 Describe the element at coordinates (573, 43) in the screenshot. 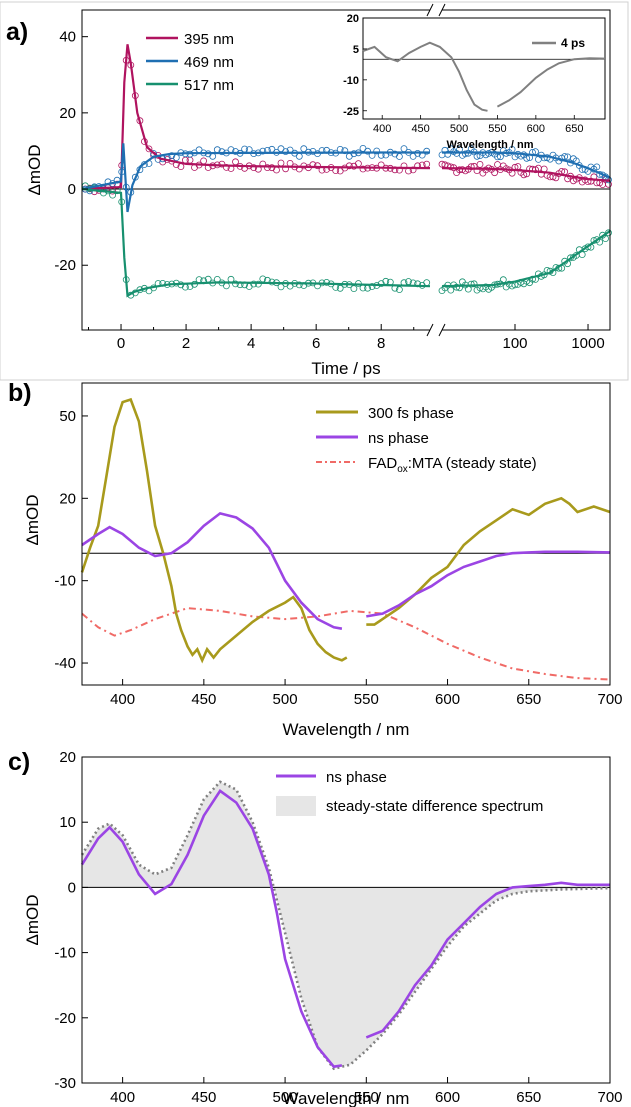

I see `inset-legend-label: 4 ps` at that location.